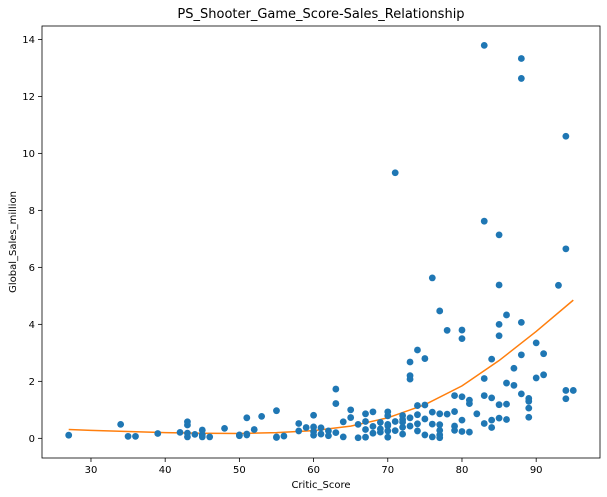 Image resolution: width=607 pixels, height=497 pixels. I want to click on x-axis: 30 40 50 60 70 80 90, so click(314, 467).